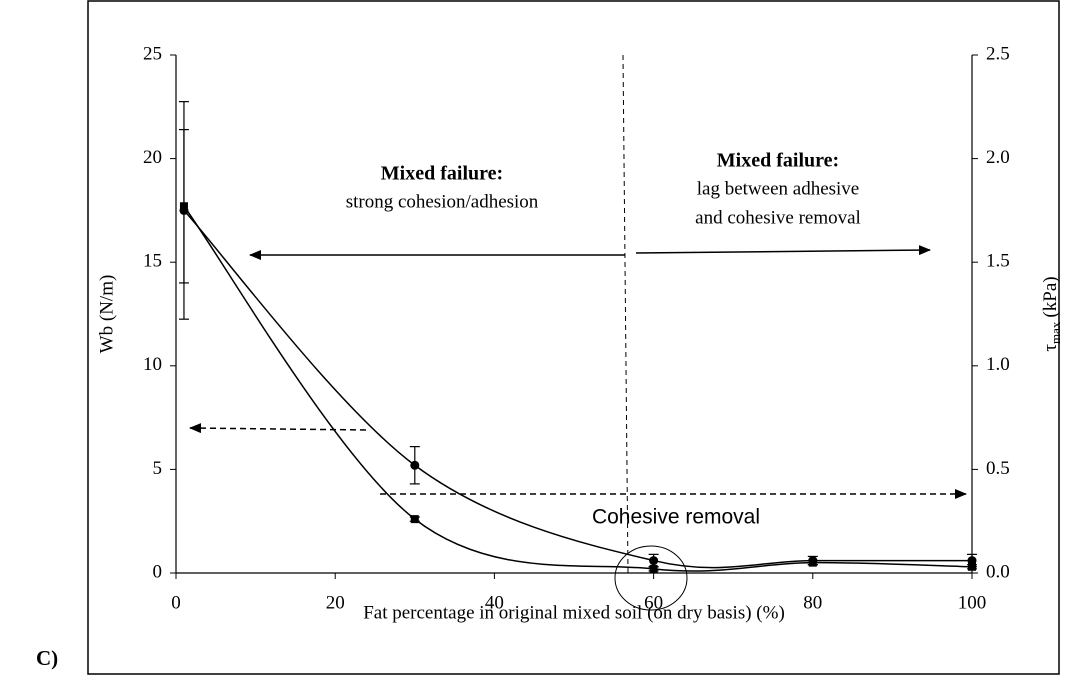 The width and height of the screenshot is (1072, 682). Describe the element at coordinates (625, 314) in the screenshot. I see `divider` at that location.